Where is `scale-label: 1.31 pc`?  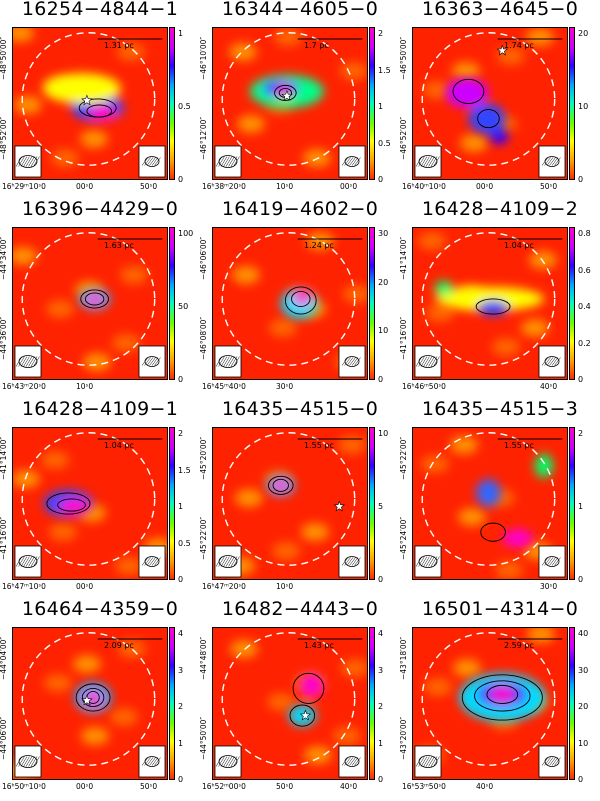 scale-label: 1.31 pc is located at coordinates (119, 45).